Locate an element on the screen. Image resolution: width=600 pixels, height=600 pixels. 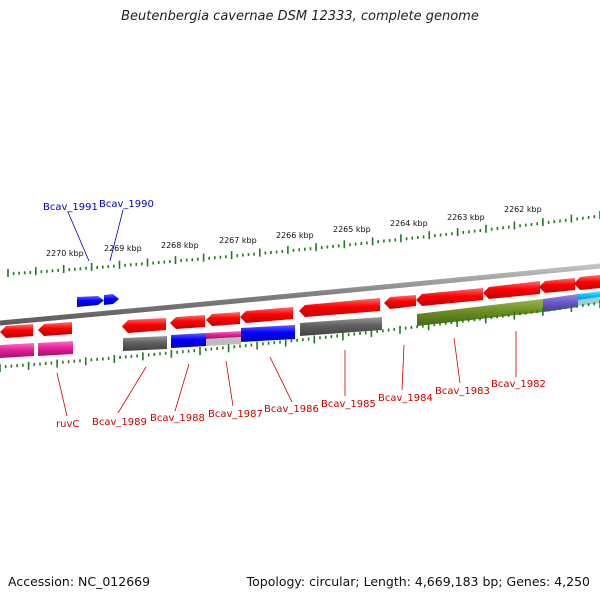
gene-arrow-bcav-1991 is located at coordinates (90, 301).